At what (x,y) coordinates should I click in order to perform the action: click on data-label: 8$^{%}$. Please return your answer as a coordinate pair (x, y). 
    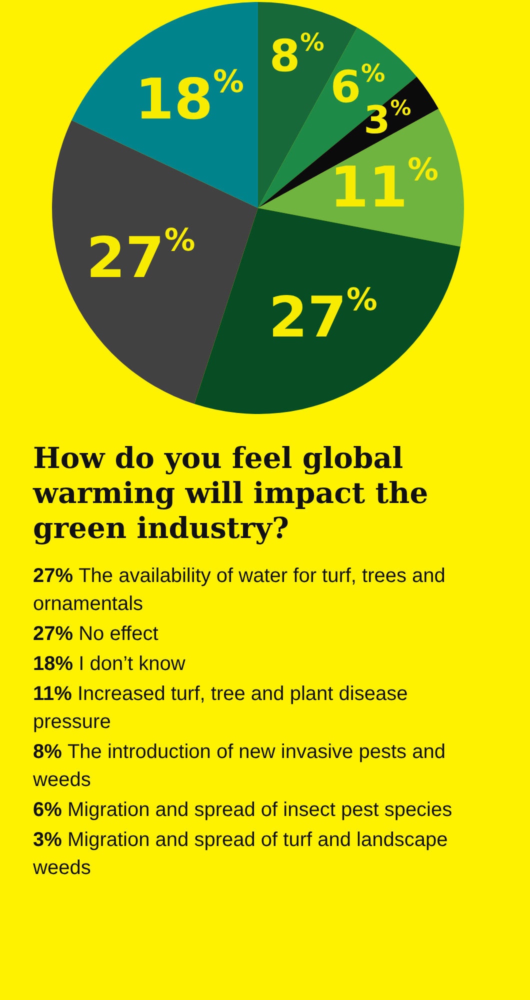
    Looking at the image, I should click on (296, 55).